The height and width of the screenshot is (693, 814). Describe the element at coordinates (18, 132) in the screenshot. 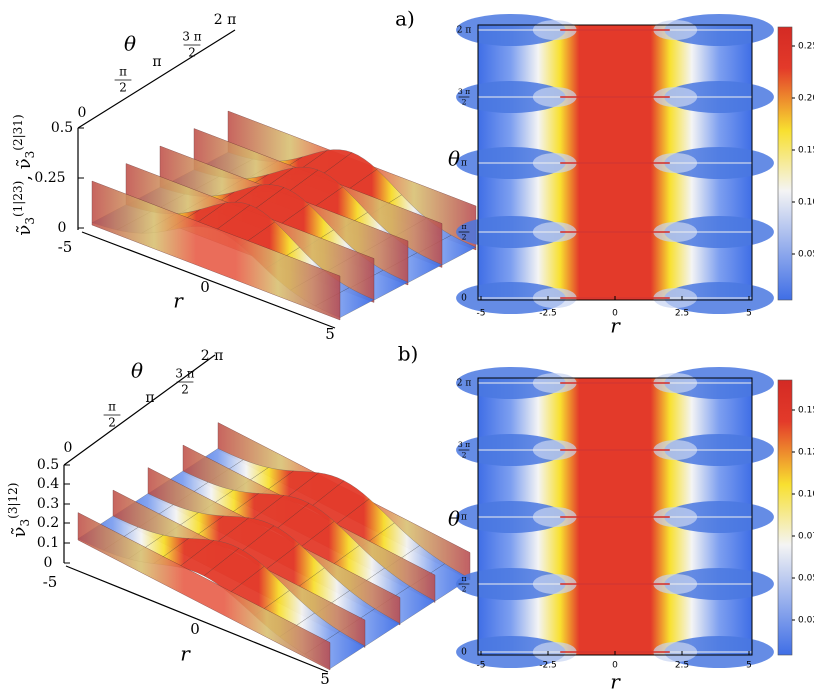

I see `z-label-part: (2|31)` at that location.